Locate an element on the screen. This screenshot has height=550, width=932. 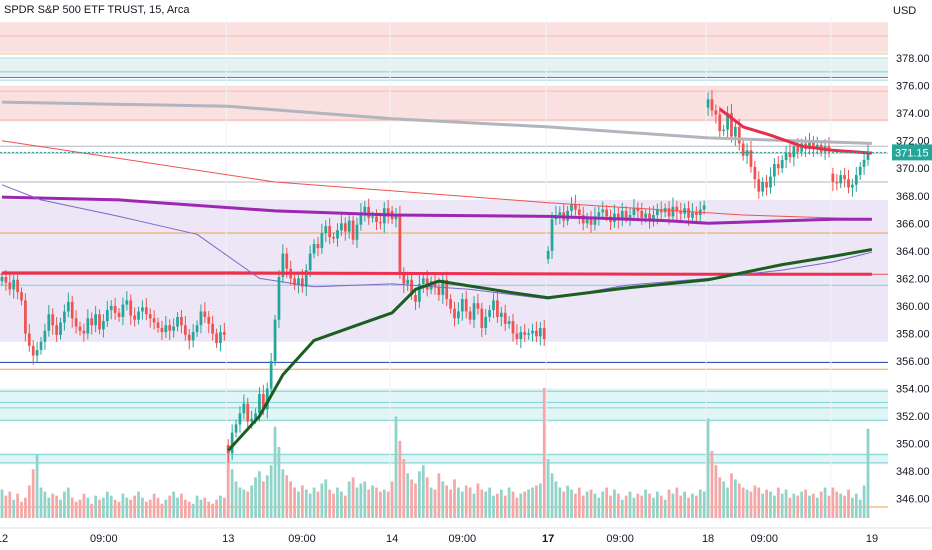
y-tick-label: 378.00 is located at coordinates (913, 59).